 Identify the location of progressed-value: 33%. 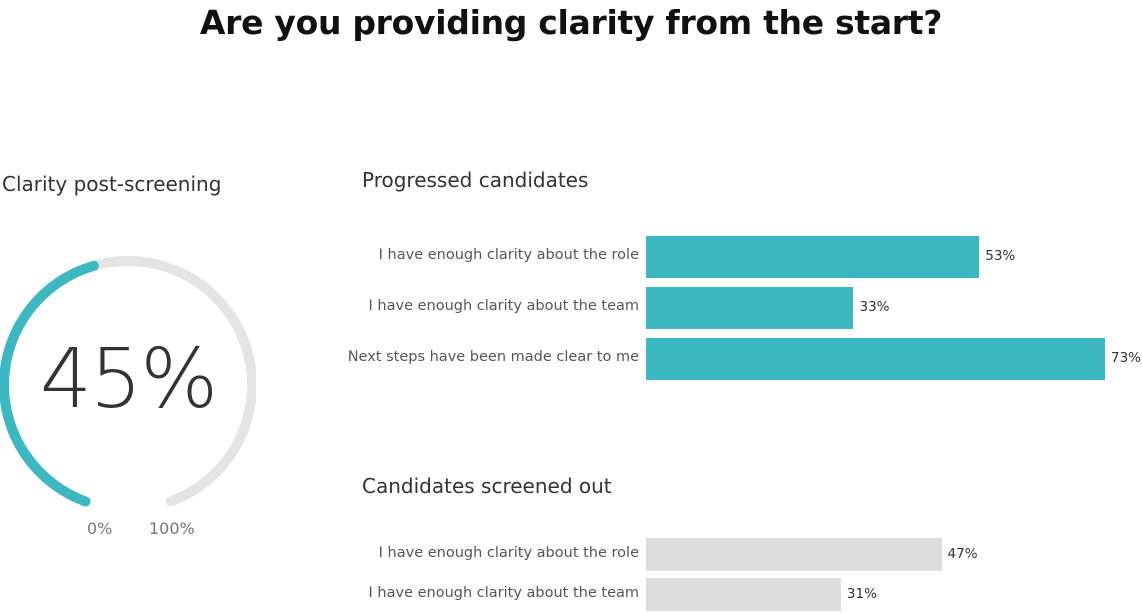
(874, 307).